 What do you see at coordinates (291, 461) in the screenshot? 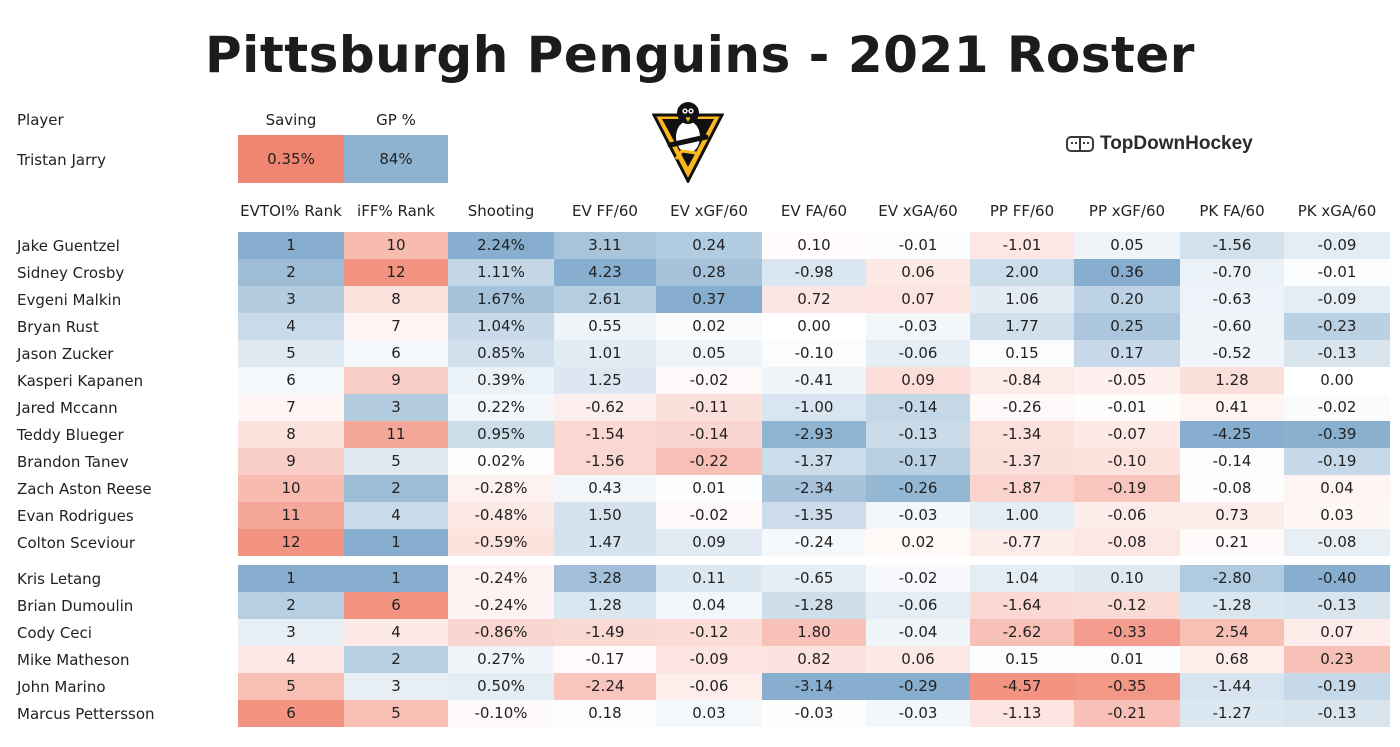
I see `cell-evtoipct-rank: 9` at bounding box center [291, 461].